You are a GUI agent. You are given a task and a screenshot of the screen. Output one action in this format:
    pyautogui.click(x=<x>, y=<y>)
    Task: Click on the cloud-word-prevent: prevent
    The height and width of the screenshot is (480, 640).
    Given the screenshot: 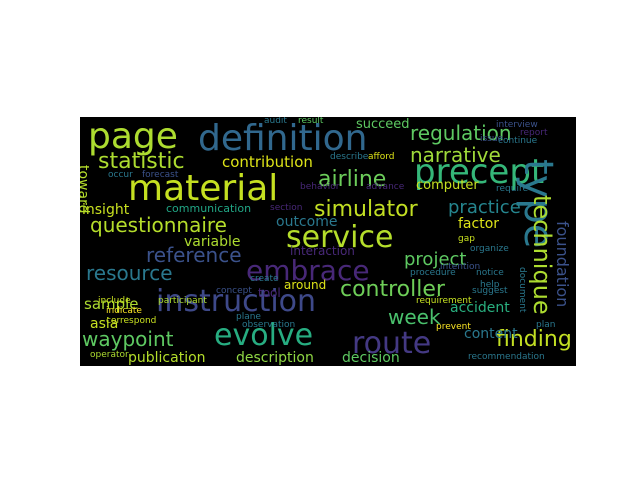 What is the action you would take?
    pyautogui.click(x=453, y=327)
    